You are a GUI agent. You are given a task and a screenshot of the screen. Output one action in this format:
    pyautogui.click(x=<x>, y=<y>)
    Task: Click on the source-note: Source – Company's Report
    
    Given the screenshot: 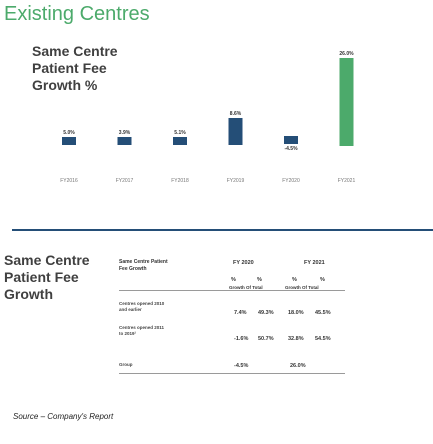 What is the action you would take?
    pyautogui.click(x=63, y=416)
    